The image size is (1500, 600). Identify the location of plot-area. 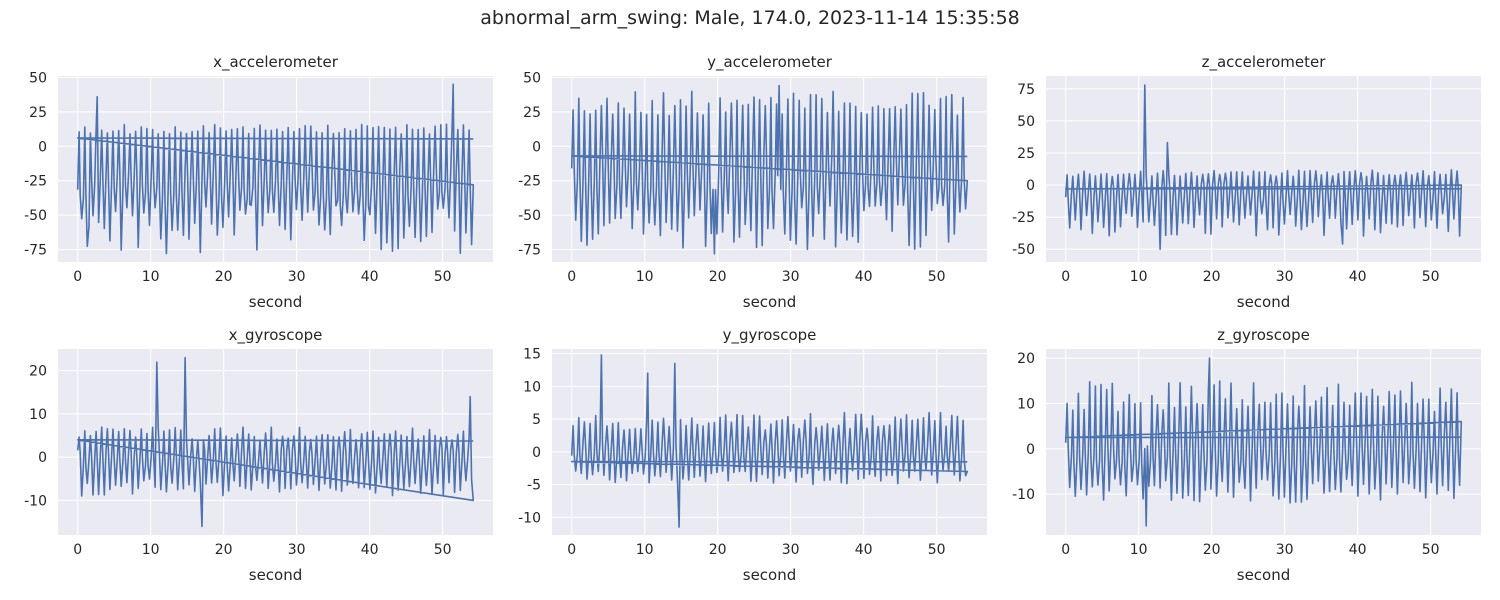
(1263, 169).